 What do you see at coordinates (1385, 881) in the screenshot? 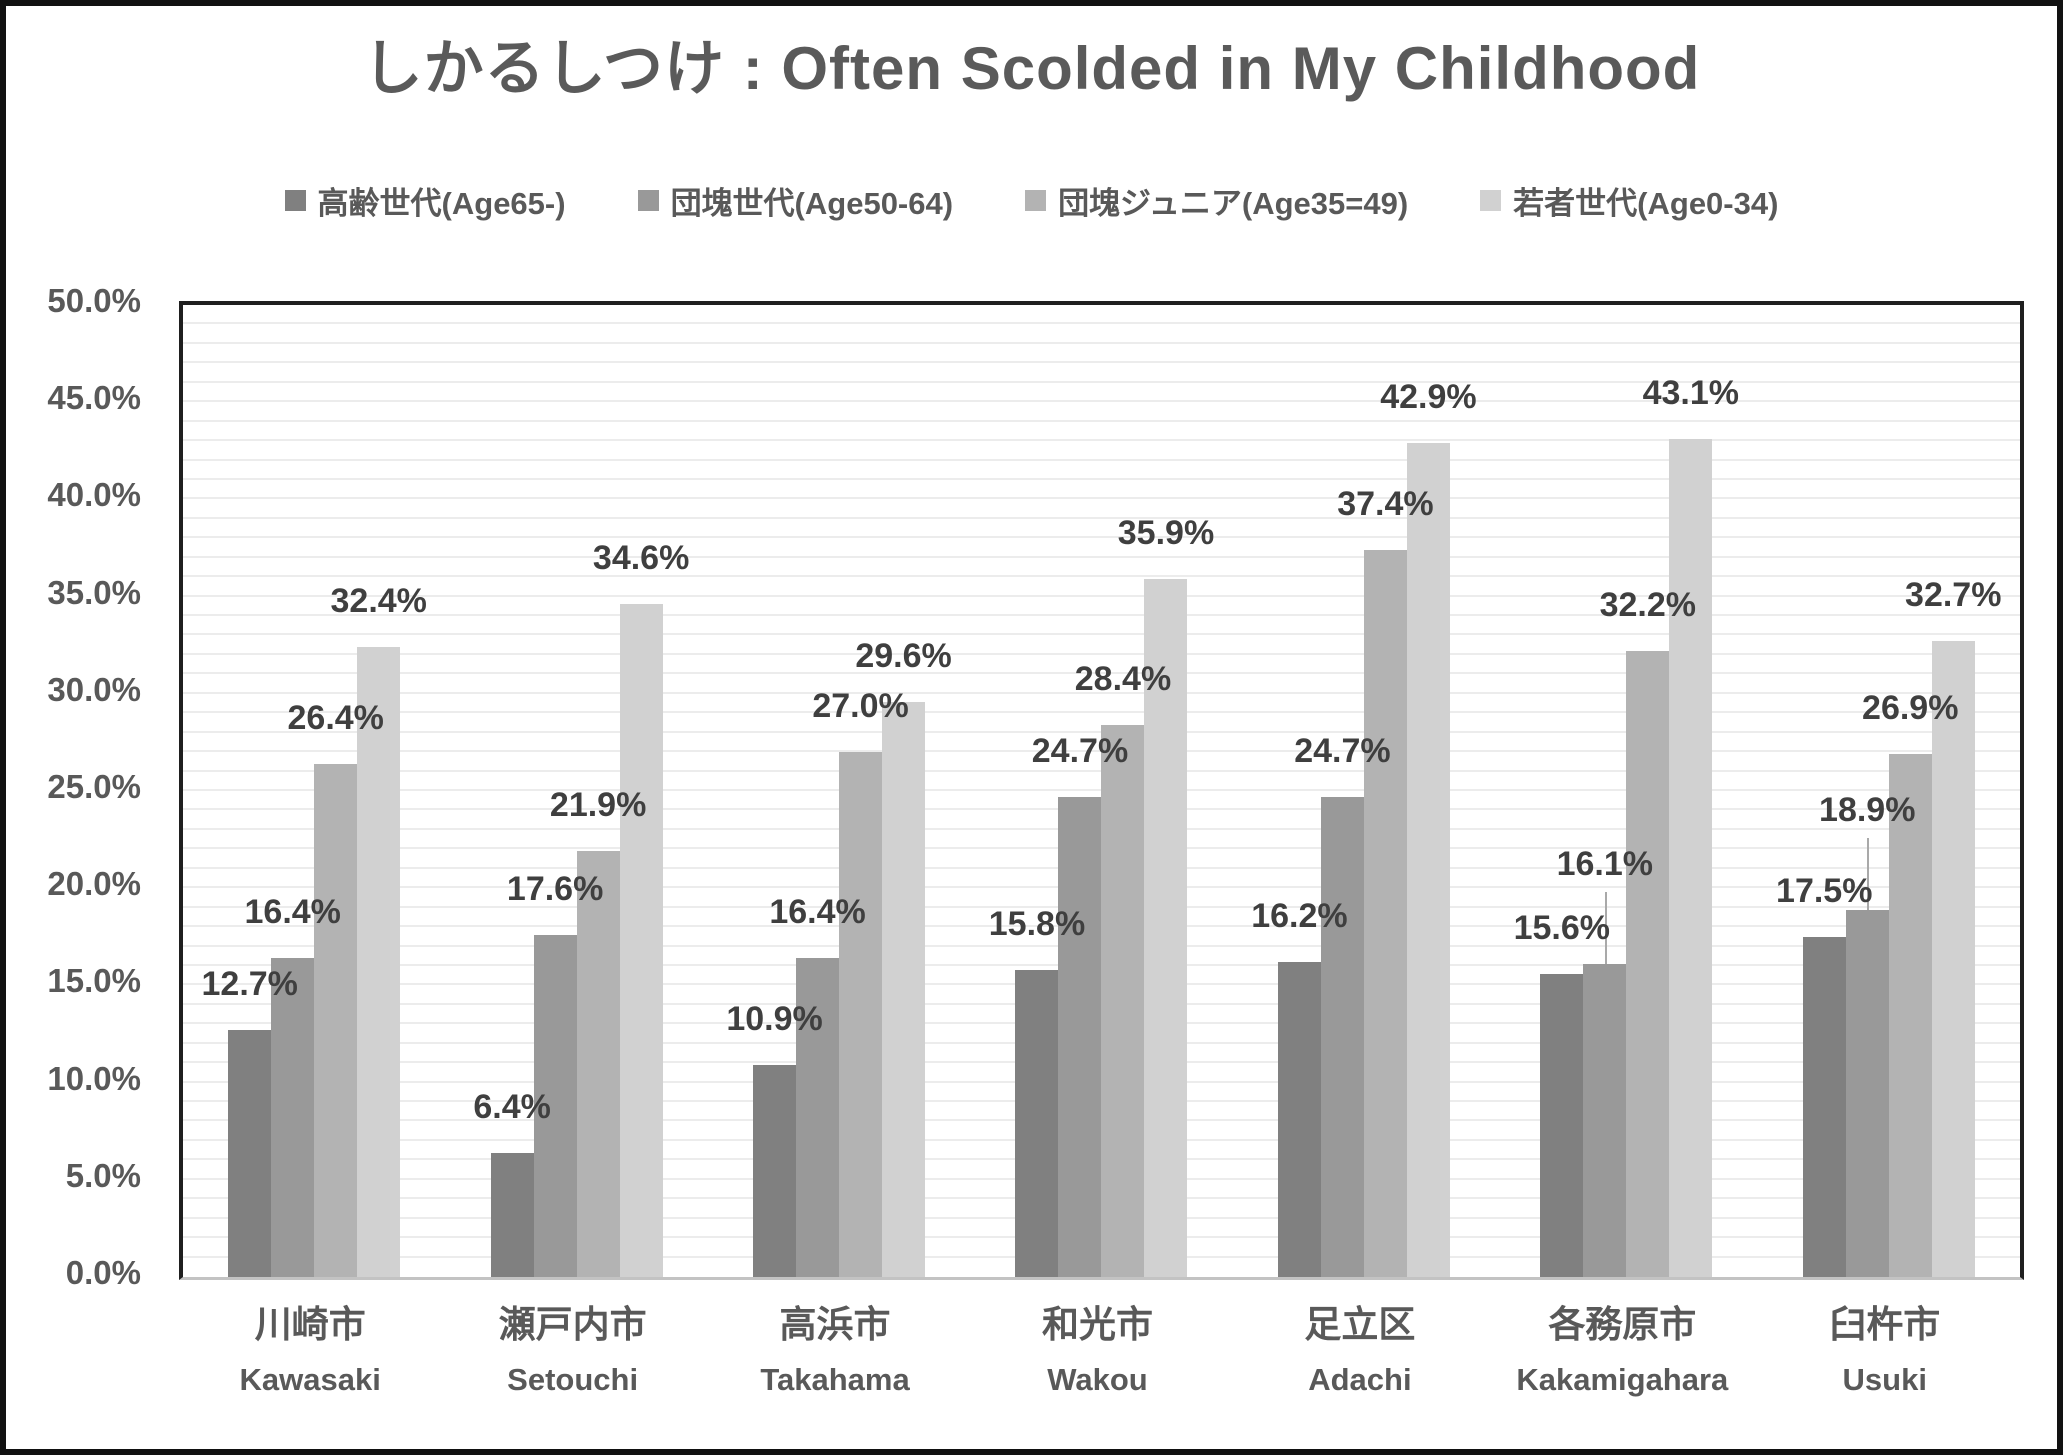
I see `bar-series-3: 37.4%` at bounding box center [1385, 881].